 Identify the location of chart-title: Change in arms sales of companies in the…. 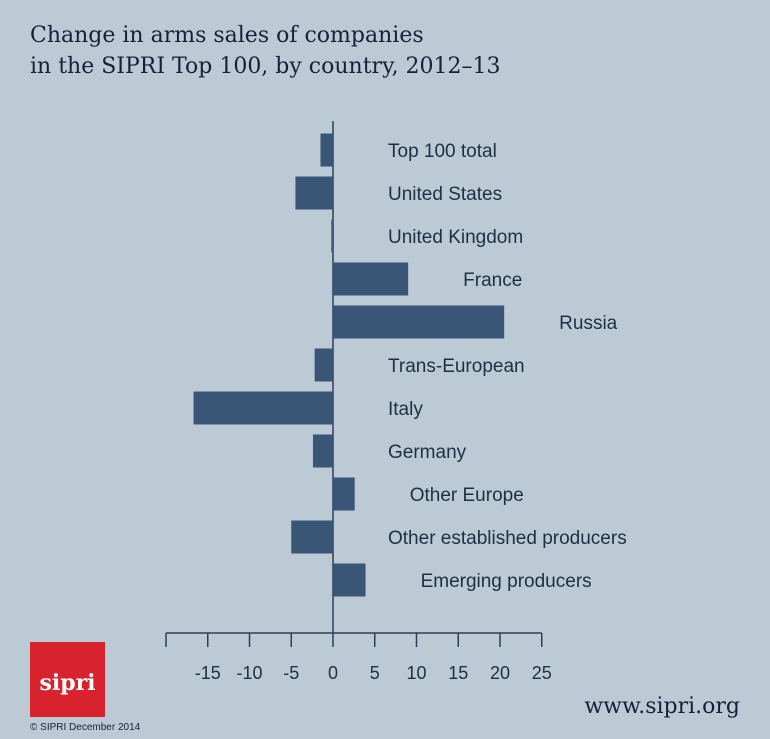
(265, 51).